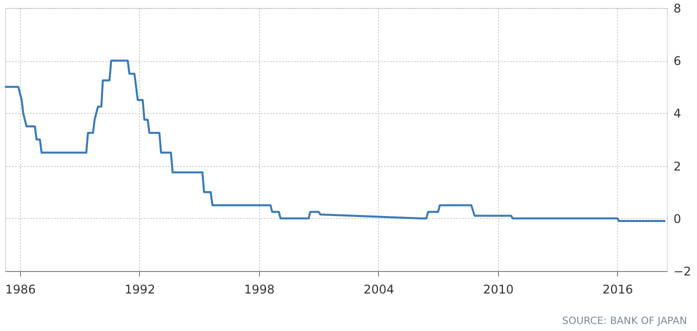  Describe the element at coordinates (498, 289) in the screenshot. I see `x-tick-label: 2010` at that location.